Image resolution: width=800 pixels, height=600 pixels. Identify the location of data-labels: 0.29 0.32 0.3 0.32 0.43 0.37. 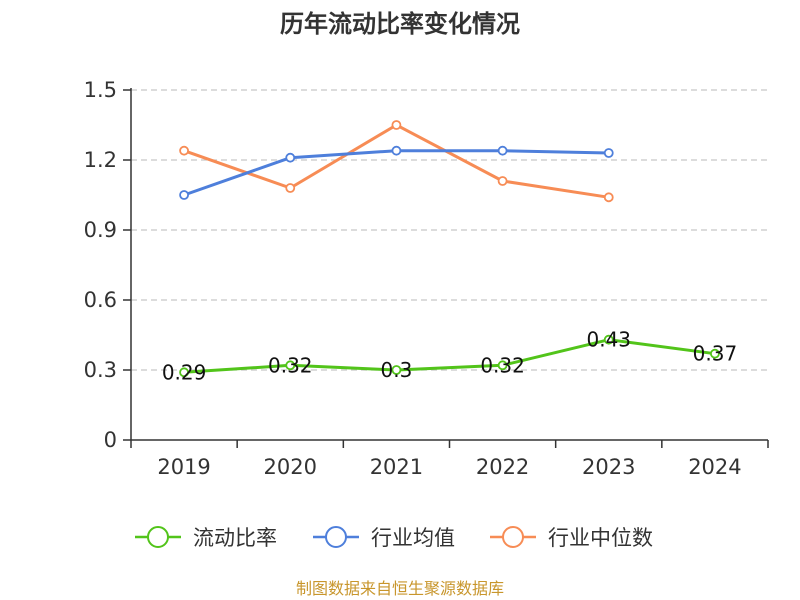
(449, 356).